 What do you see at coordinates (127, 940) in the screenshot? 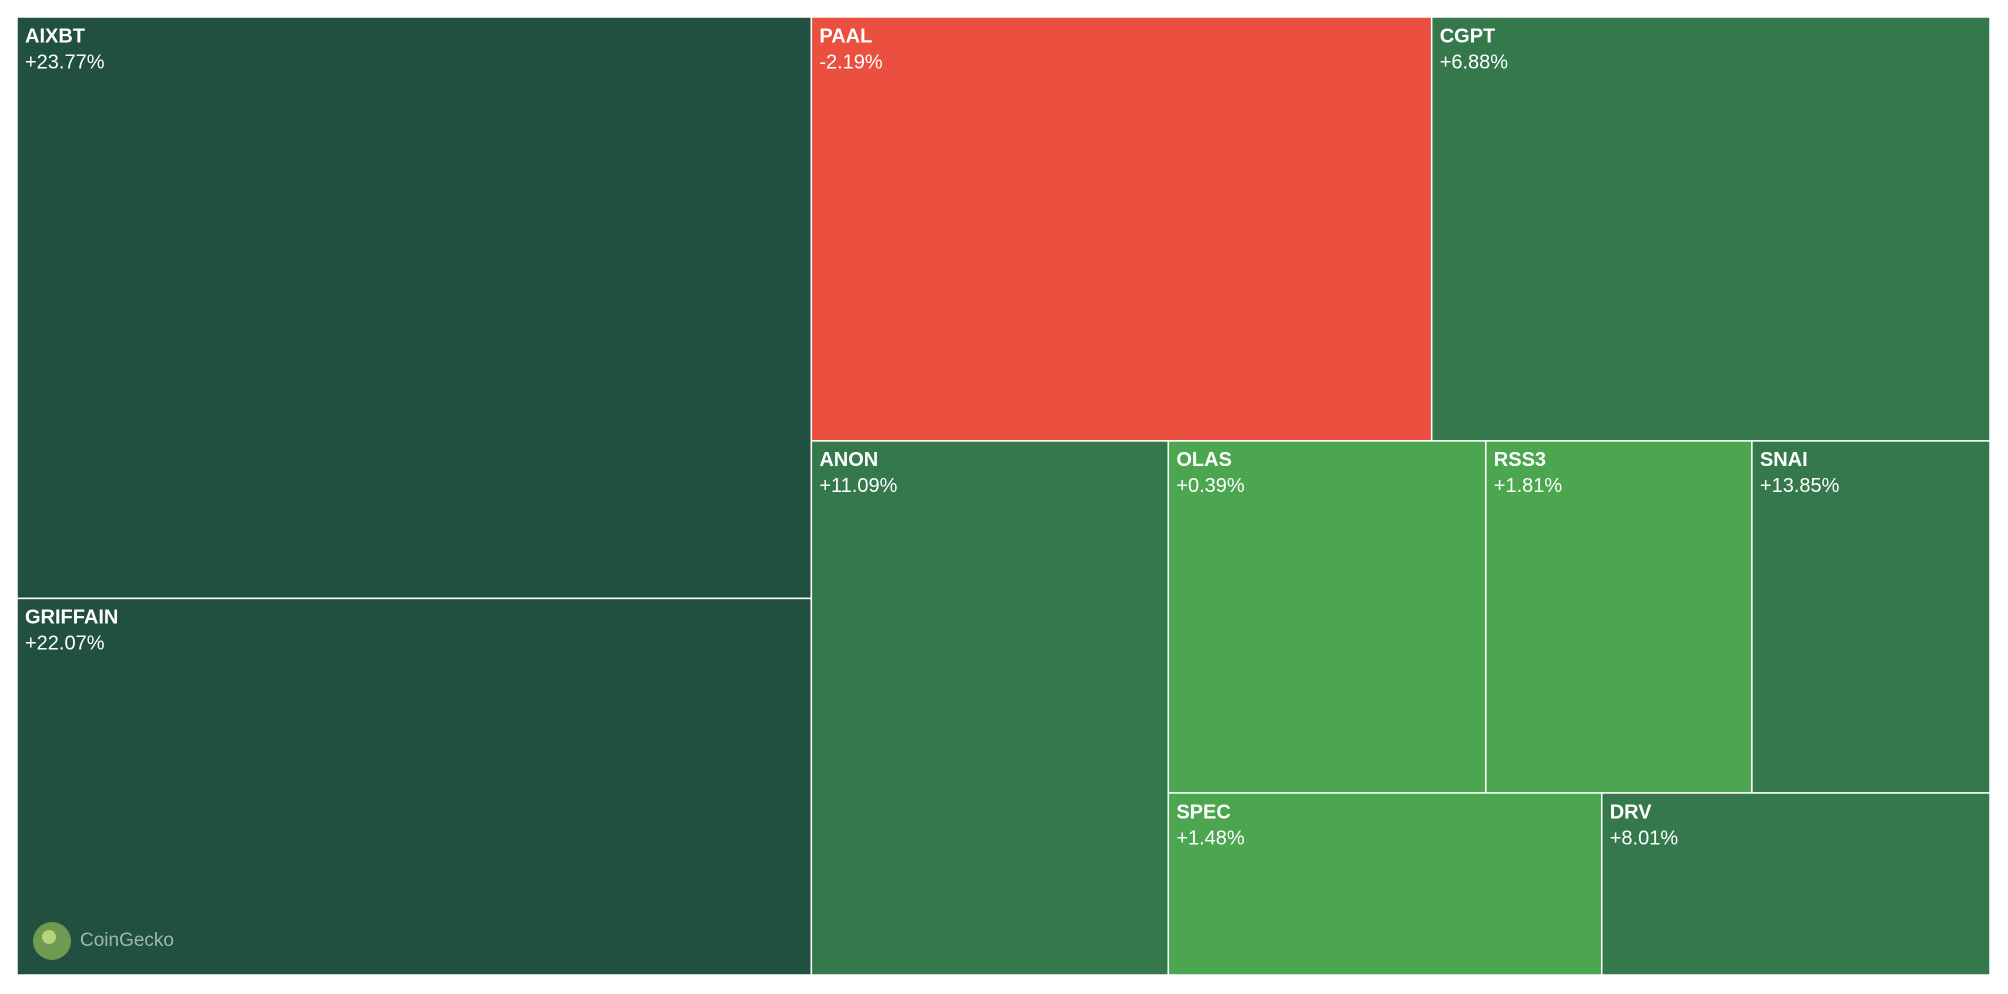
I see `watermark-text: CoinGecko` at bounding box center [127, 940].